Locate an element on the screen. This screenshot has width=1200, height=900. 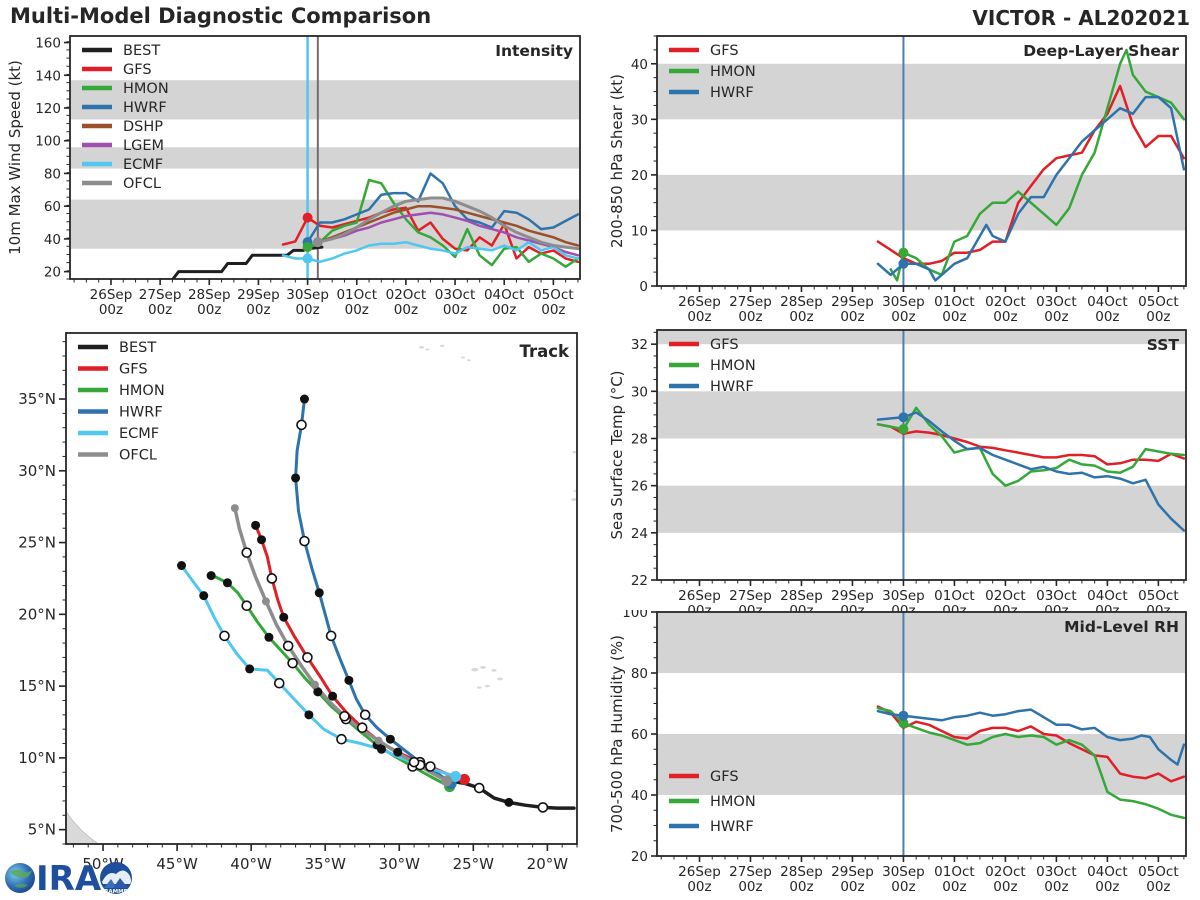
intensity-init-dot-hmon is located at coordinates (307, 247).